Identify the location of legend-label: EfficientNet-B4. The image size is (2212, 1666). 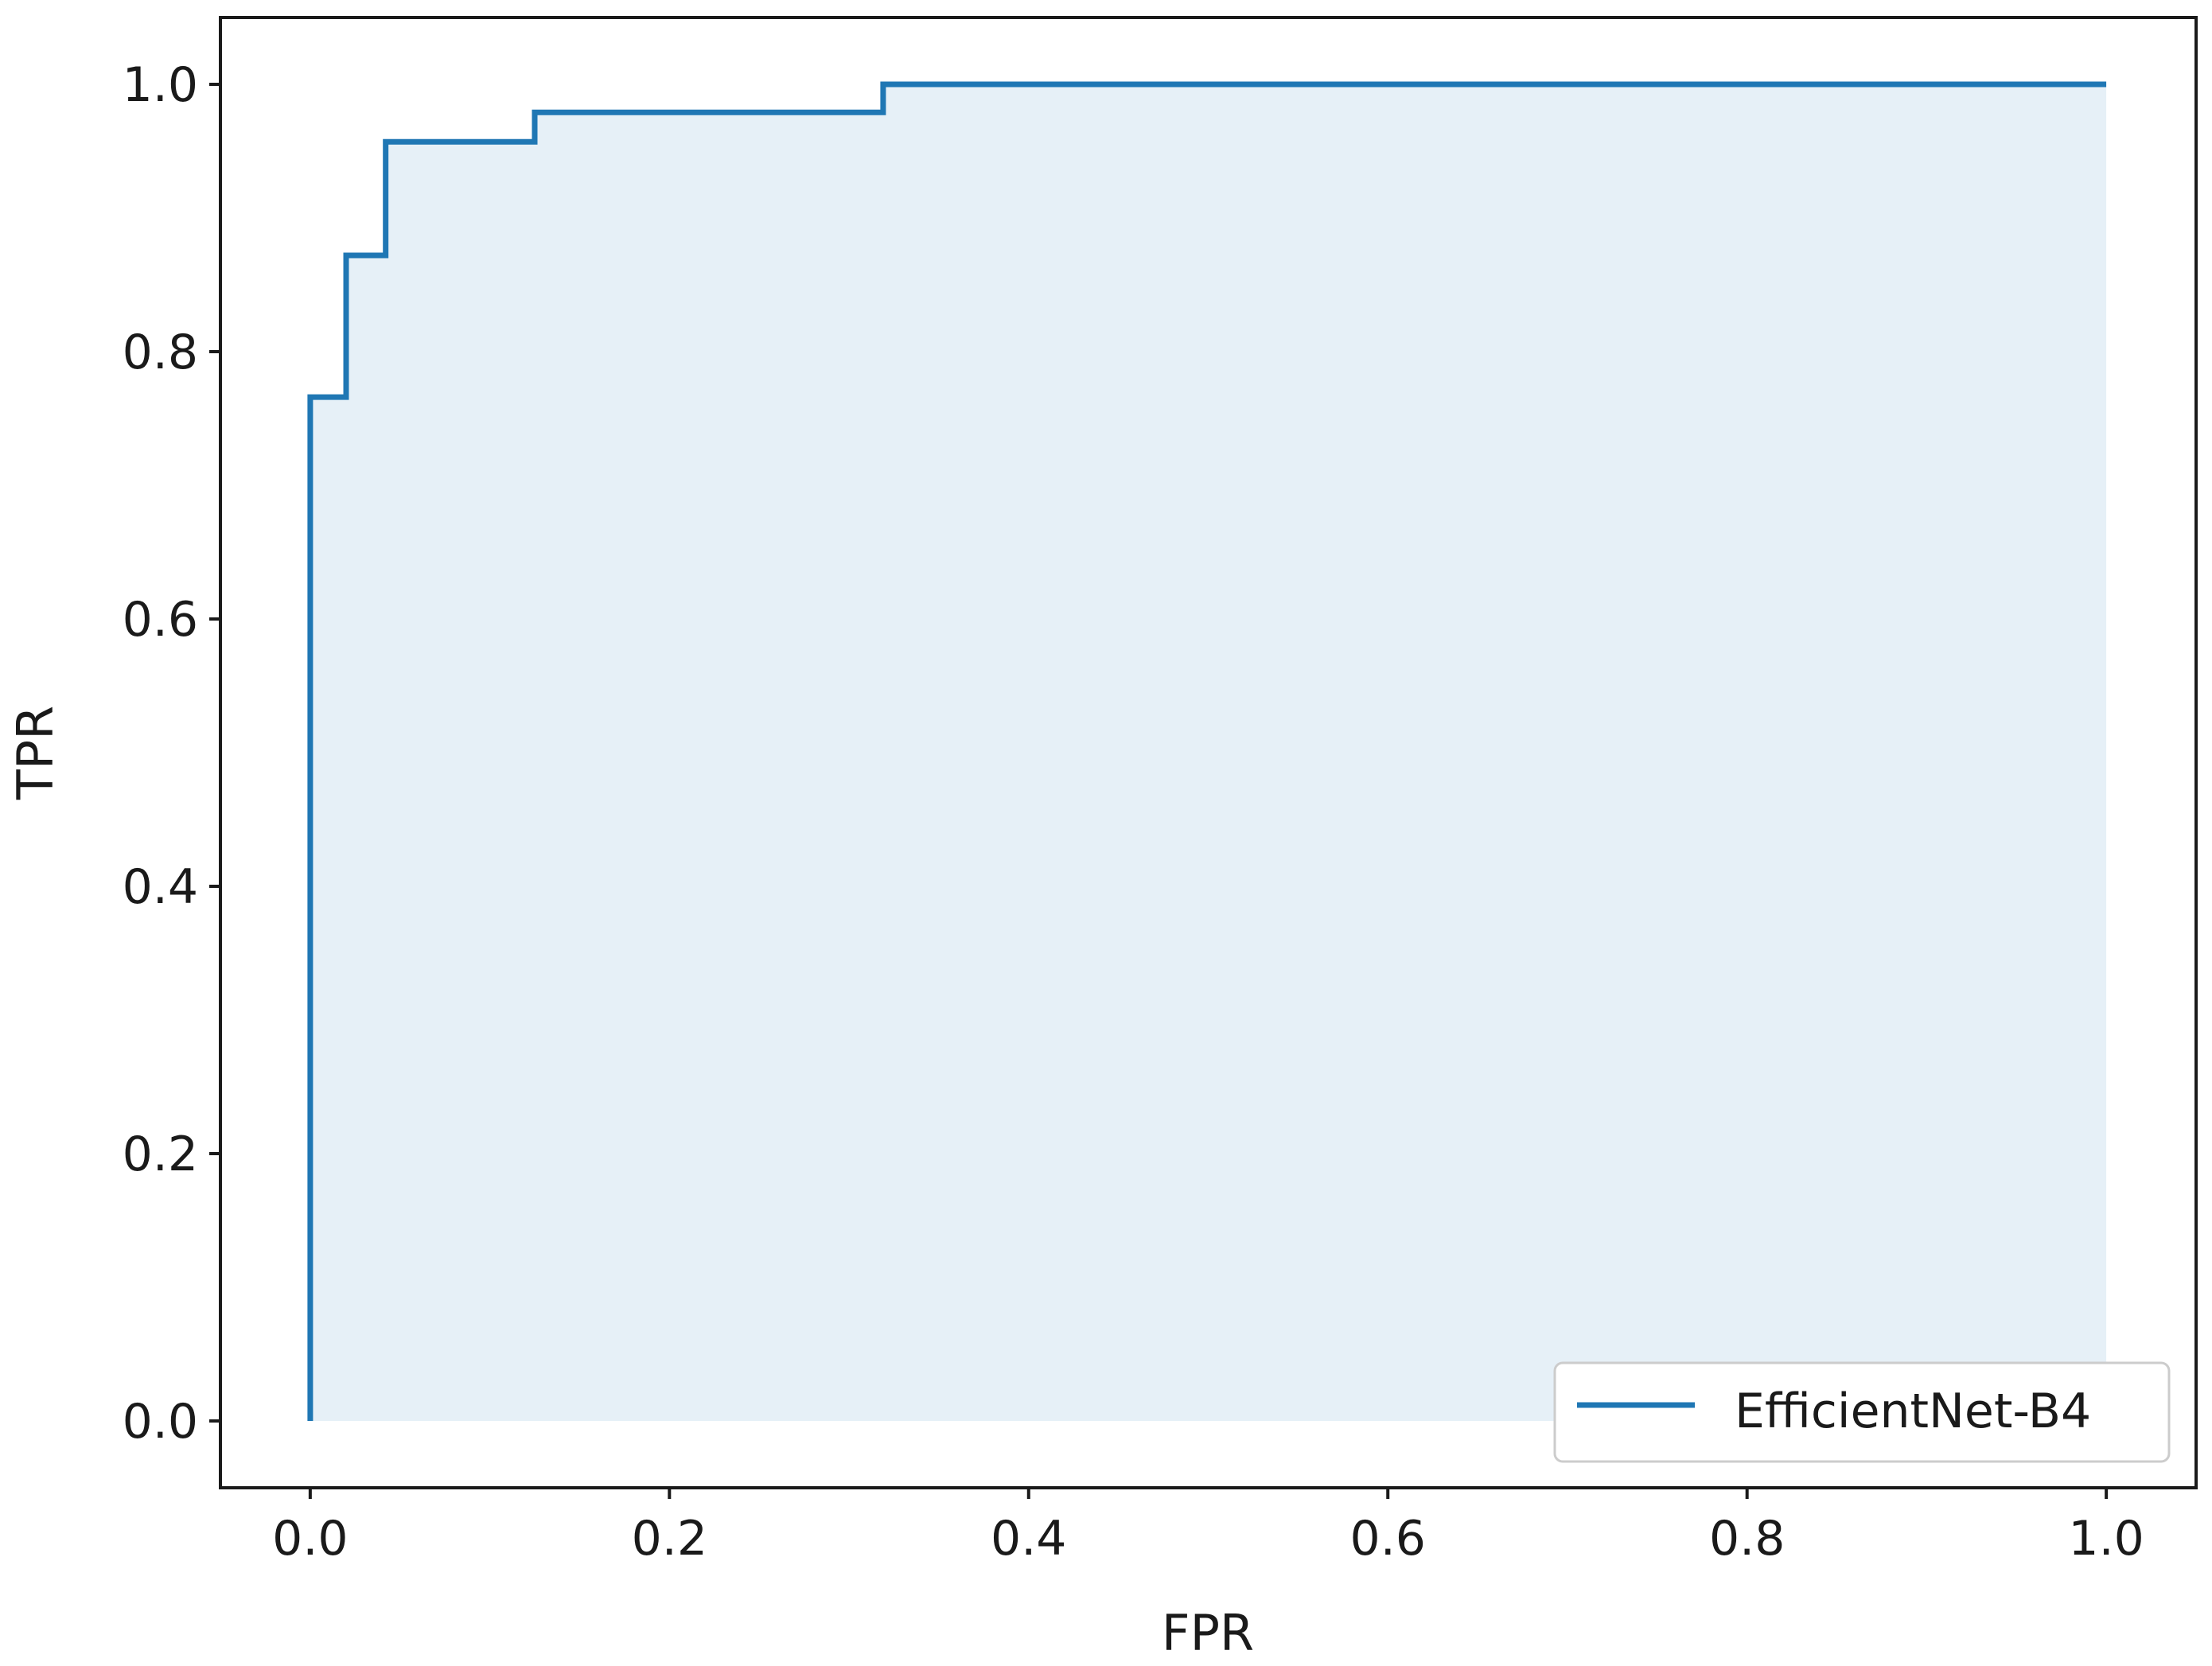
(1913, 1412).